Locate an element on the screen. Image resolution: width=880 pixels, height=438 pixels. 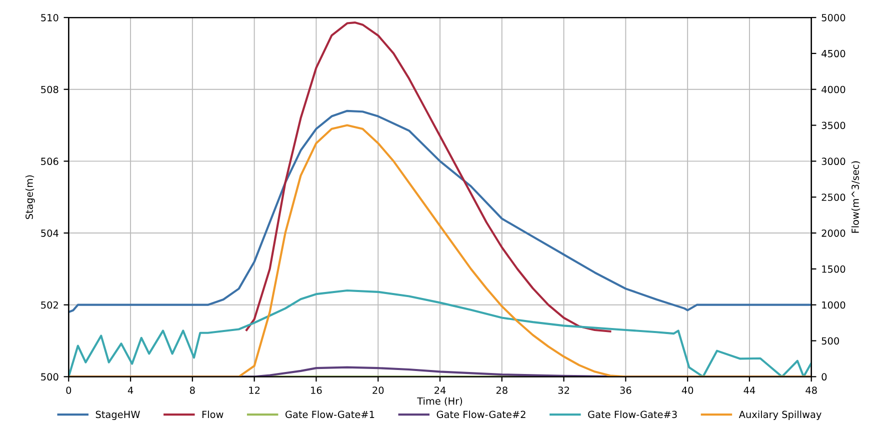
x-tick-label: 20 is located at coordinates (378, 390).